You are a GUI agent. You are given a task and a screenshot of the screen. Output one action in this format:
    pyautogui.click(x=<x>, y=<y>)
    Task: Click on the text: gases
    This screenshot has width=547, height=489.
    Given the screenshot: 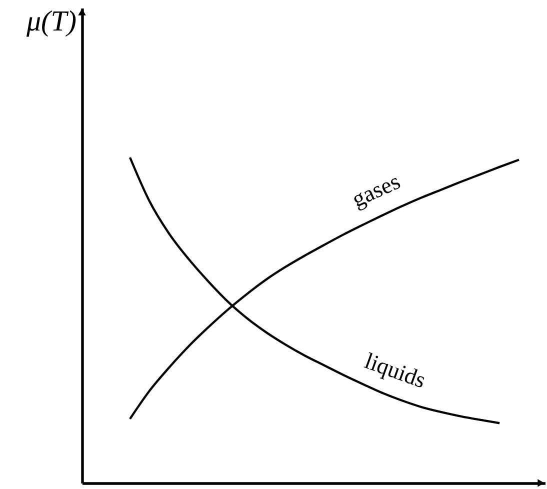 What is the action you would take?
    pyautogui.click(x=376, y=190)
    